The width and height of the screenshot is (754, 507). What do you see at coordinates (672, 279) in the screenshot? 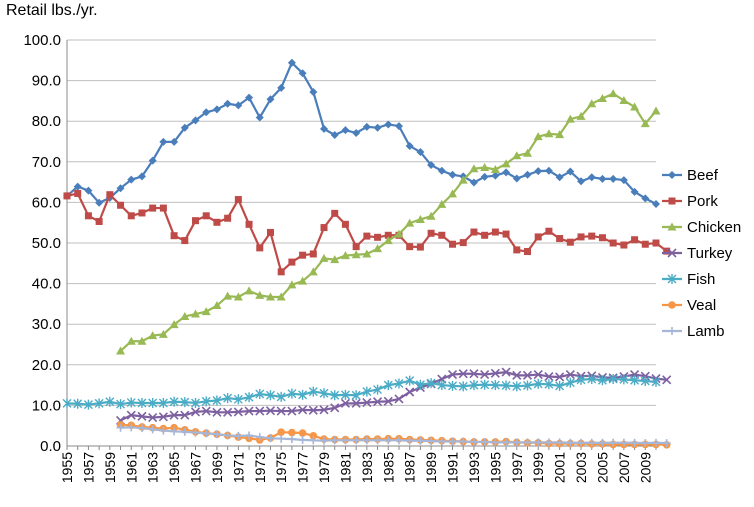
I see `legend-fish-point` at bounding box center [672, 279].